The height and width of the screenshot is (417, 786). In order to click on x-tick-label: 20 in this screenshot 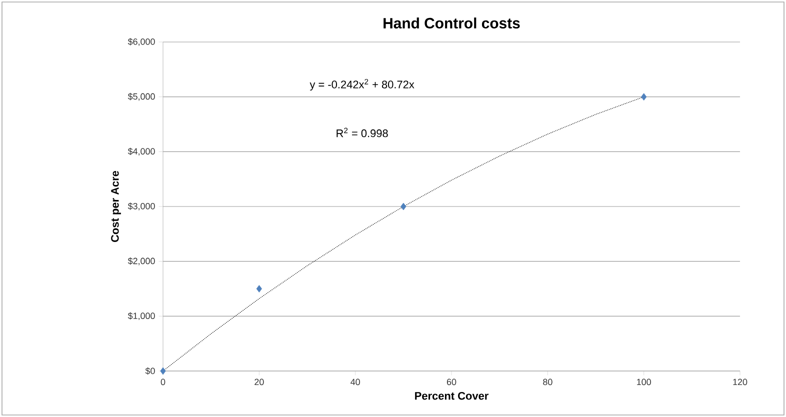, I will do `click(259, 382)`.